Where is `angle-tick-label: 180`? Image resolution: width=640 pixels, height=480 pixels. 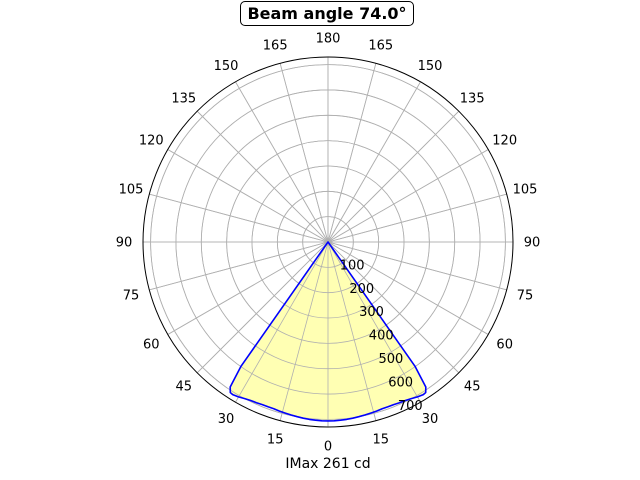 angle-tick-label: 180 is located at coordinates (328, 39).